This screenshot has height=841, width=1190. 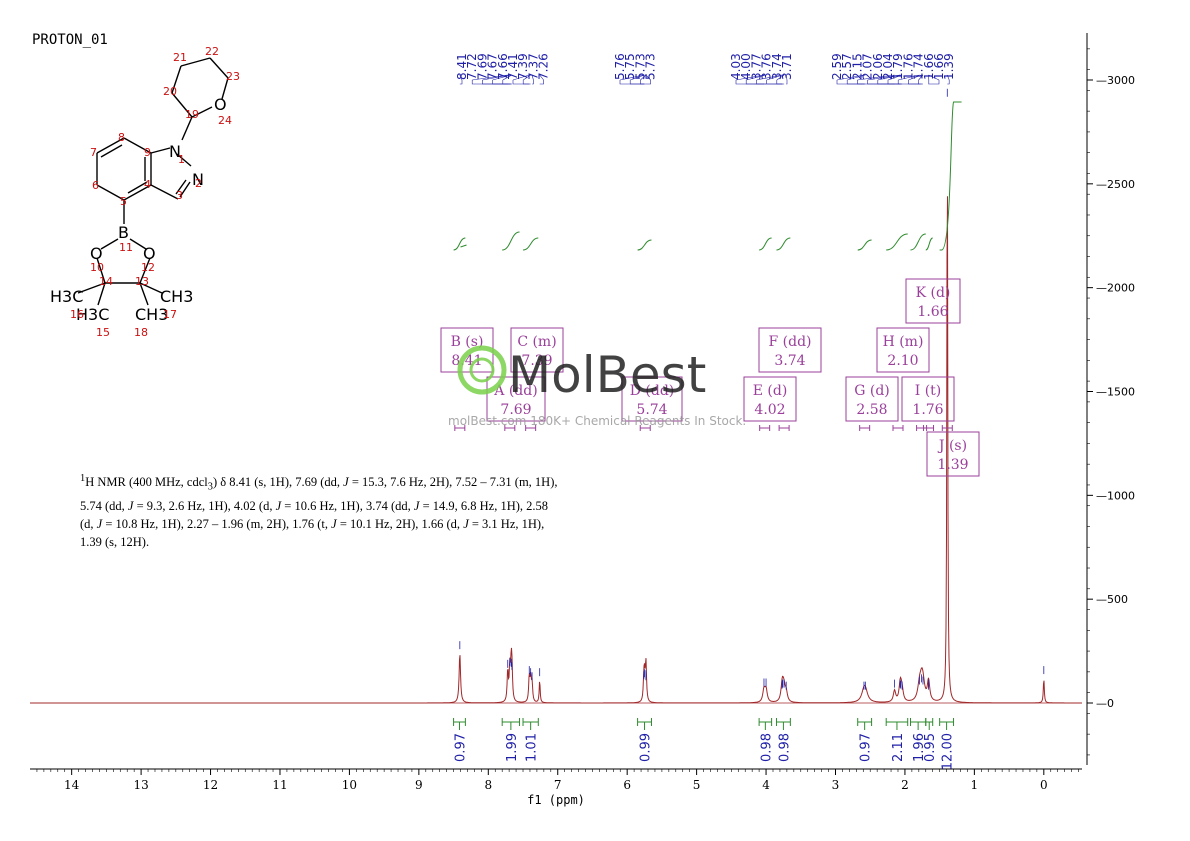 I want to click on molecule-atom-labels: O N N B O O H3C H3C CH3 CH3, so click(x=138, y=209).